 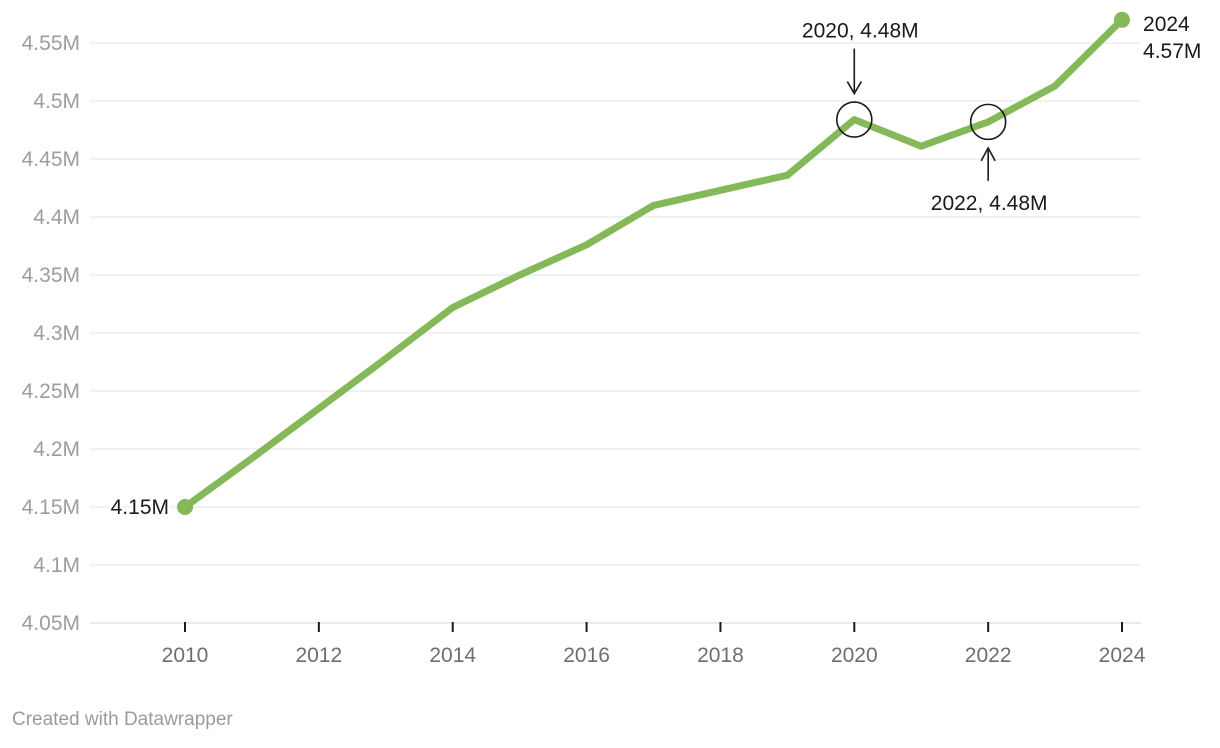 I want to click on annotation-arrowhead-down, so click(x=854, y=88).